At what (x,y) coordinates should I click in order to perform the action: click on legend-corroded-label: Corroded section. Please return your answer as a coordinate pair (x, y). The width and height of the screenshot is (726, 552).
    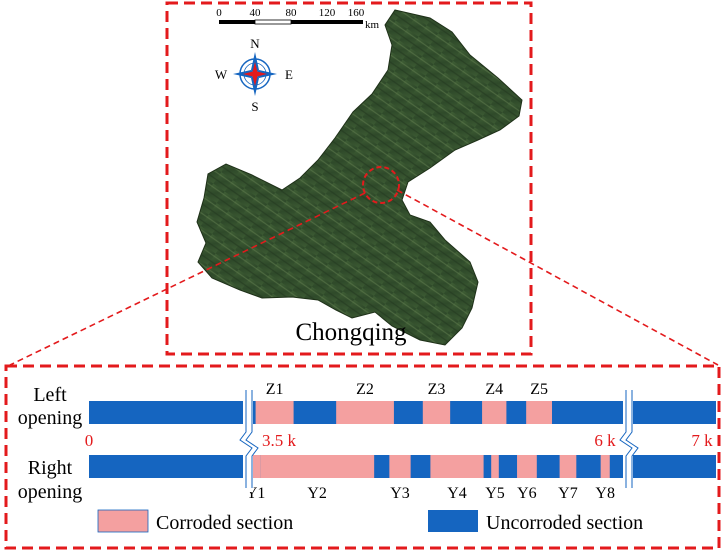
    Looking at the image, I should click on (224, 523).